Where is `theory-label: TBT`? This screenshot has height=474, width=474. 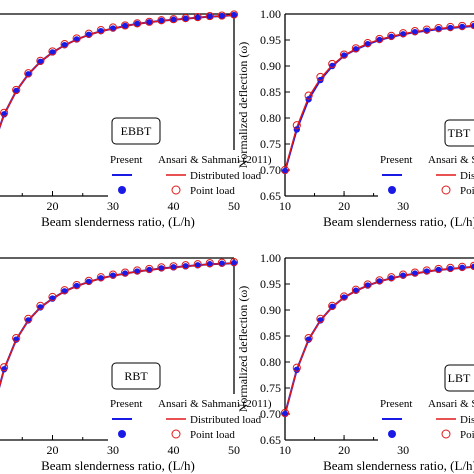
theory-label: TBT is located at coordinates (459, 133).